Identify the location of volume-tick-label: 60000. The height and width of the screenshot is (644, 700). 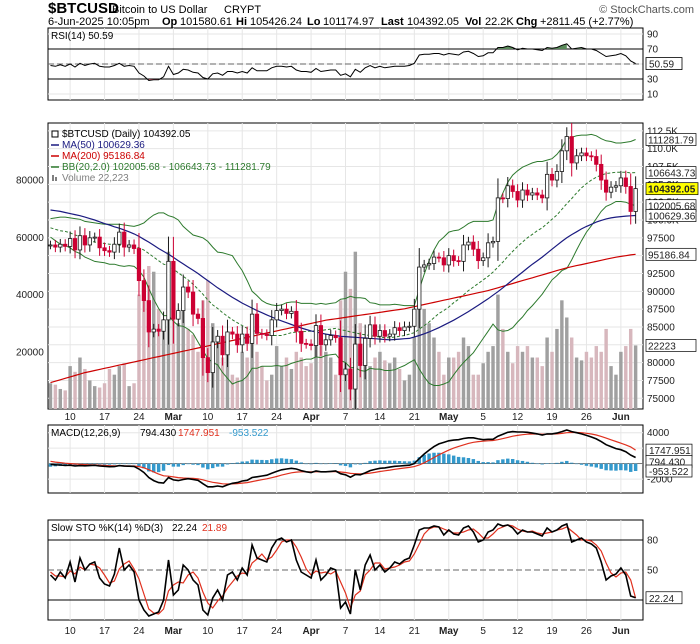
(30, 238).